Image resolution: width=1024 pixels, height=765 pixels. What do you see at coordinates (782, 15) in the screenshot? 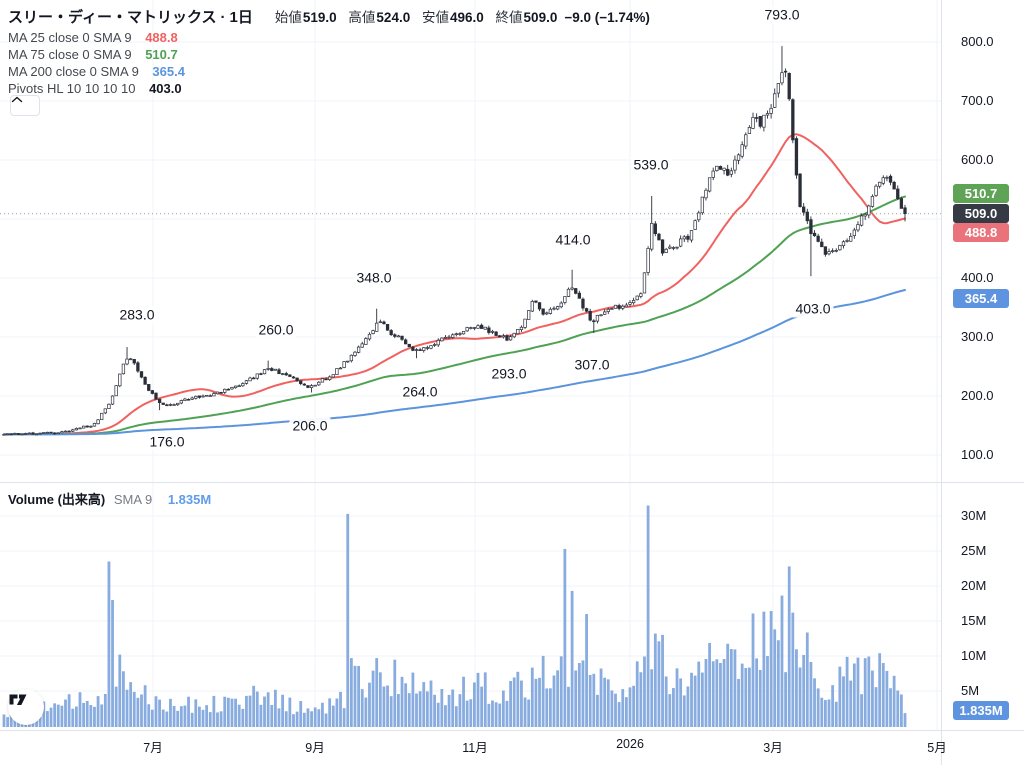
I see `pivot-label: 793.0` at bounding box center [782, 15].